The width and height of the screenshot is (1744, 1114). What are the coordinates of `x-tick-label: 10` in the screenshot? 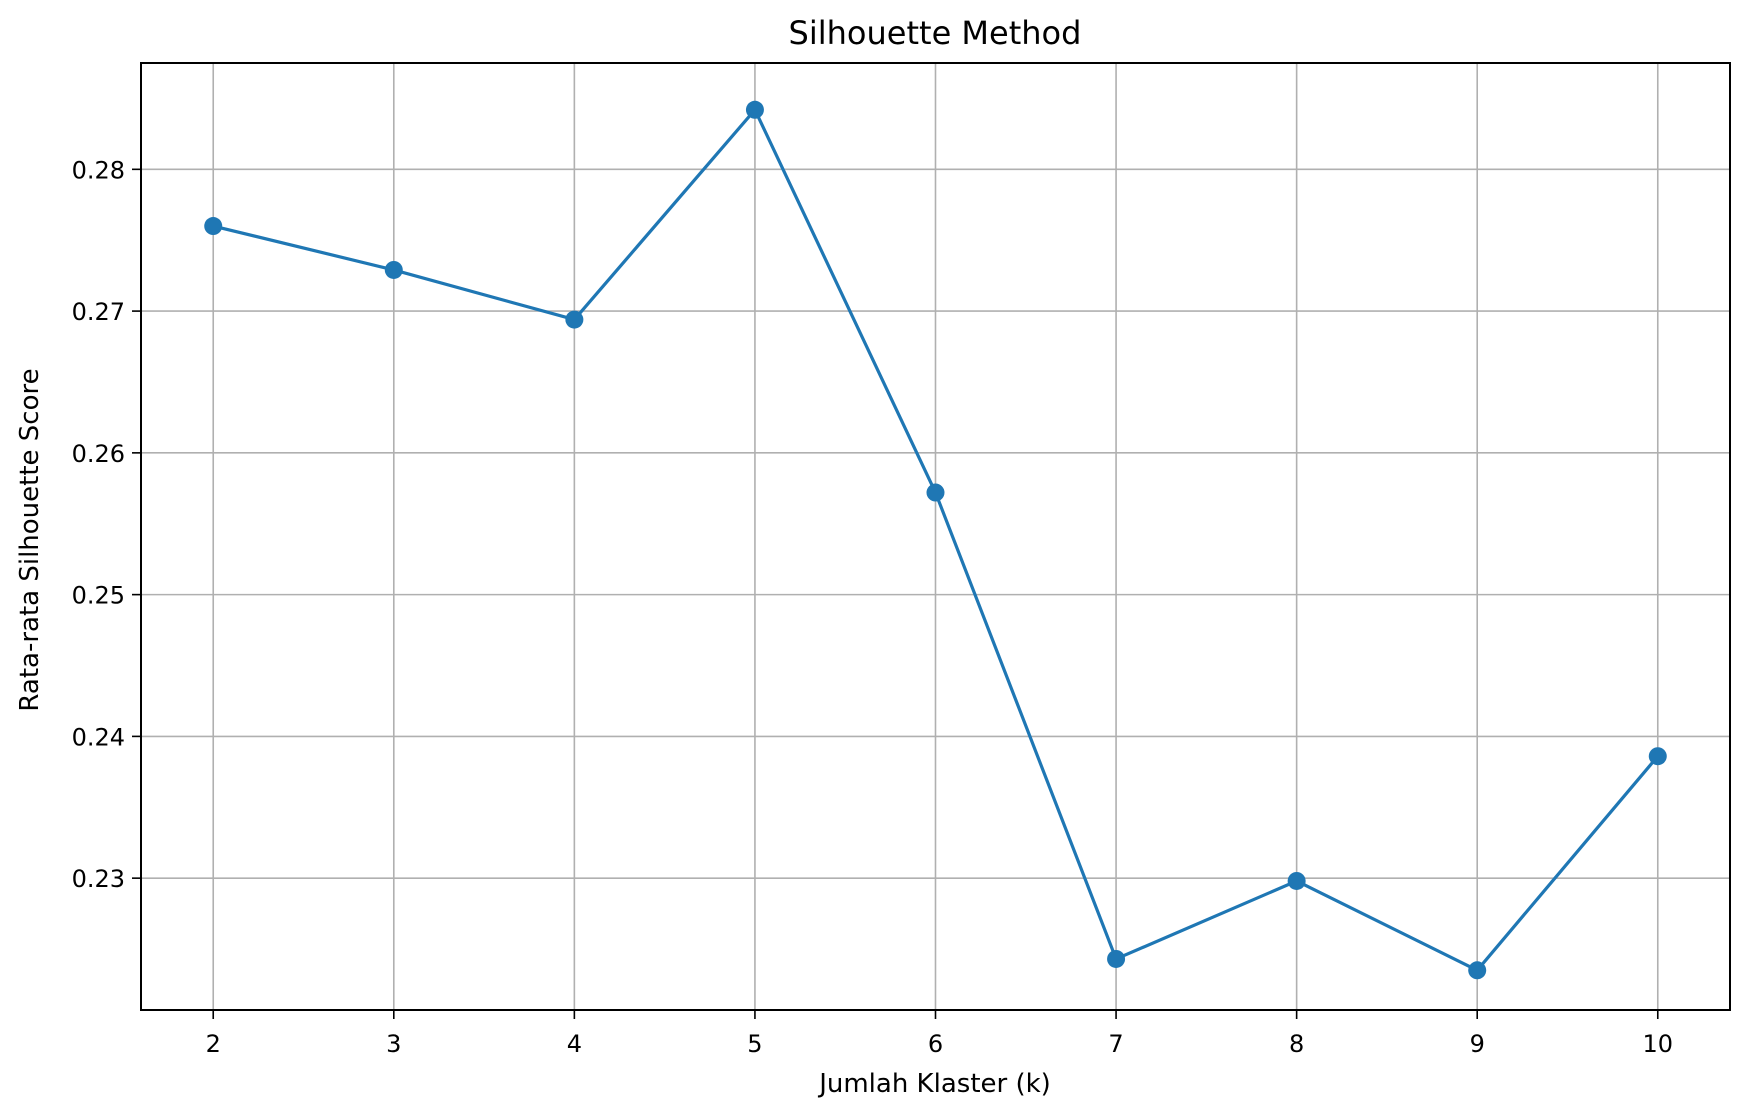 It's located at (1657, 1044).